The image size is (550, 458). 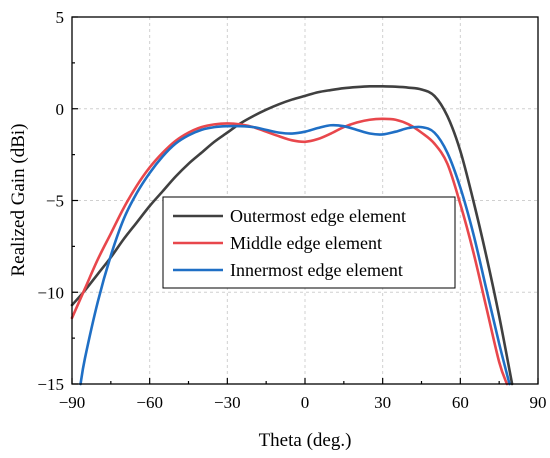 I want to click on legend-entry-outermost: Outermost edge element, so click(x=289, y=216).